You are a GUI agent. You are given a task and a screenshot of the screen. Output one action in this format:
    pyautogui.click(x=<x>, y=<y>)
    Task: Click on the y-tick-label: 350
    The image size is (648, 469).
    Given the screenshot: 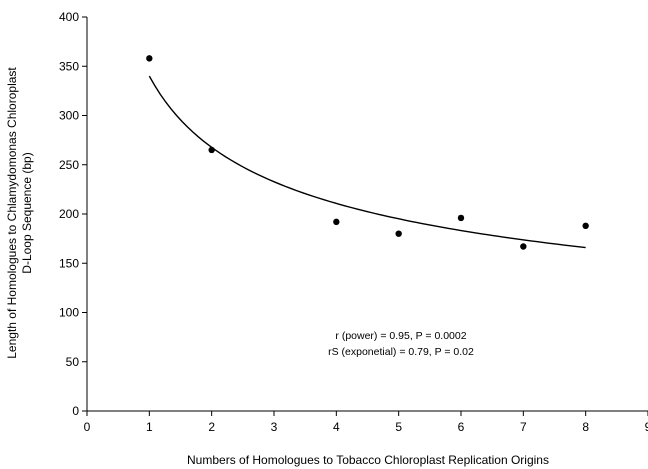 What is the action you would take?
    pyautogui.click(x=69, y=66)
    